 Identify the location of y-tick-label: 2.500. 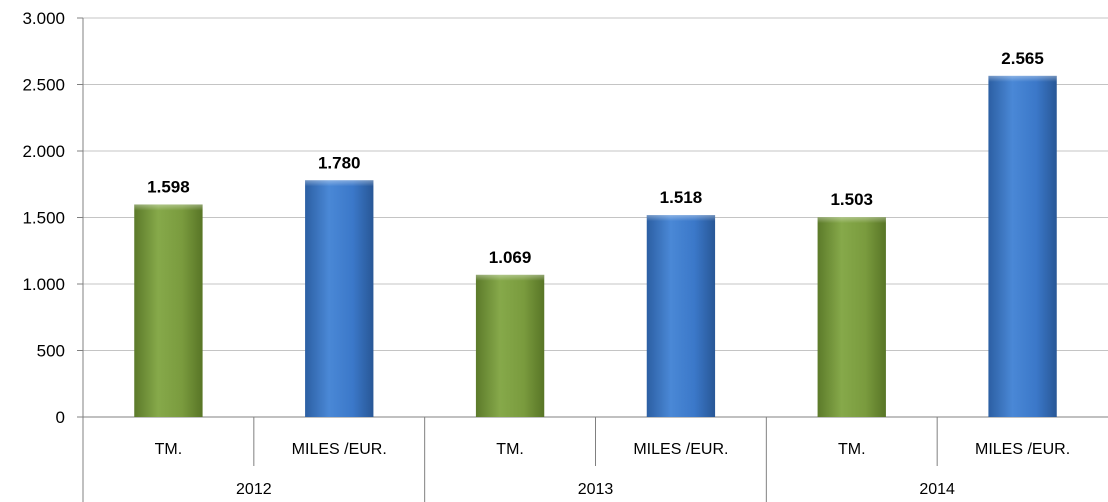
(43, 85).